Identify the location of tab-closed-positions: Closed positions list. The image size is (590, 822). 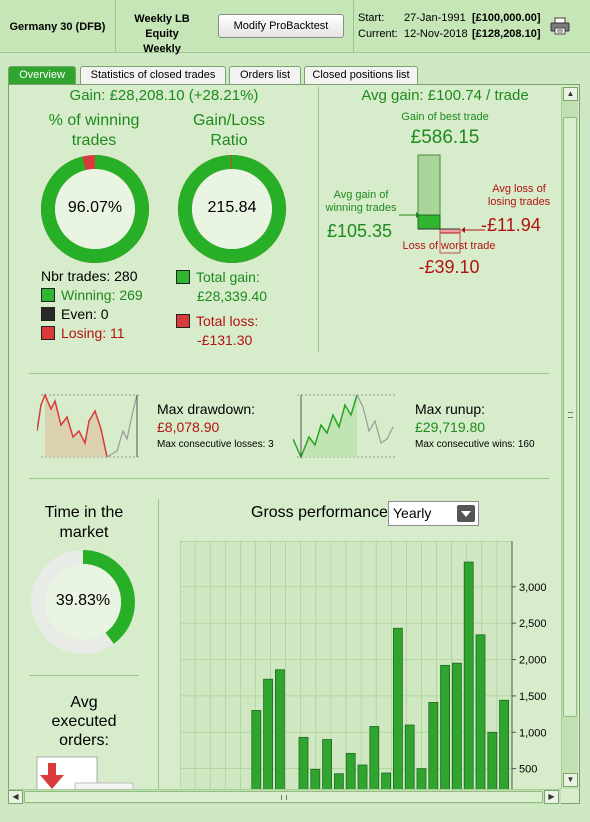
(361, 75).